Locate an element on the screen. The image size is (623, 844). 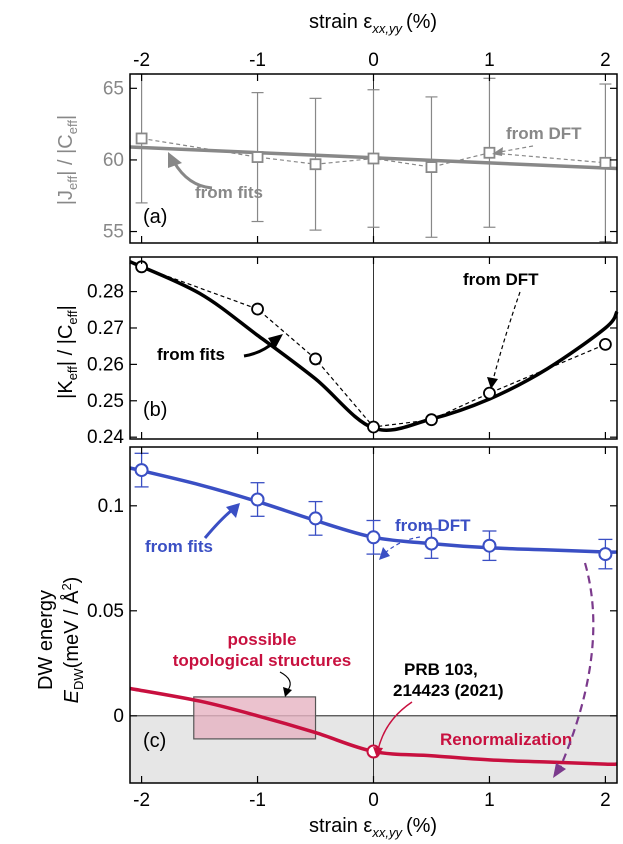
panel-a-ytick-label: 65 is located at coordinates (113, 88).